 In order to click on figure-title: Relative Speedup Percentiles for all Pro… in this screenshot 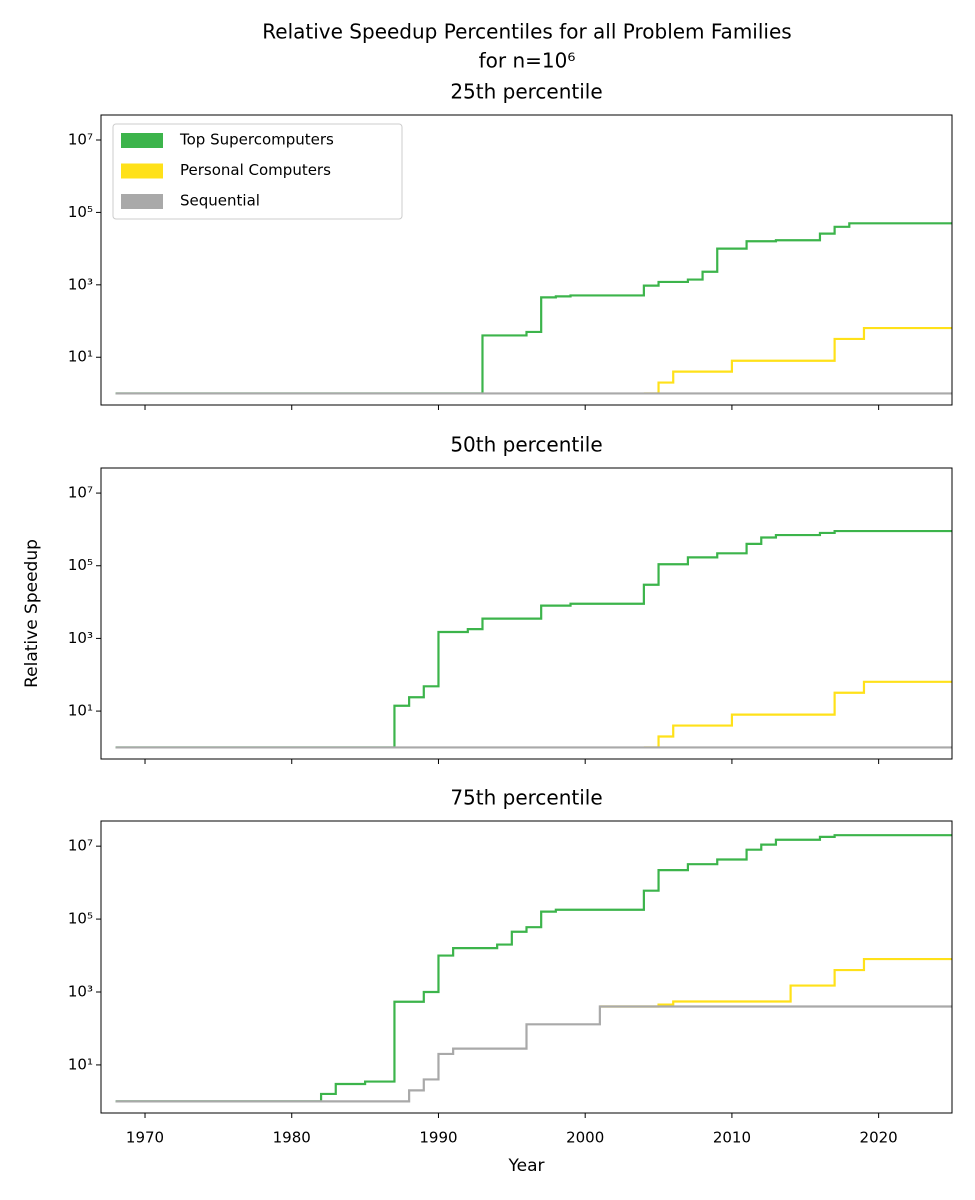, I will do `click(526, 32)`.